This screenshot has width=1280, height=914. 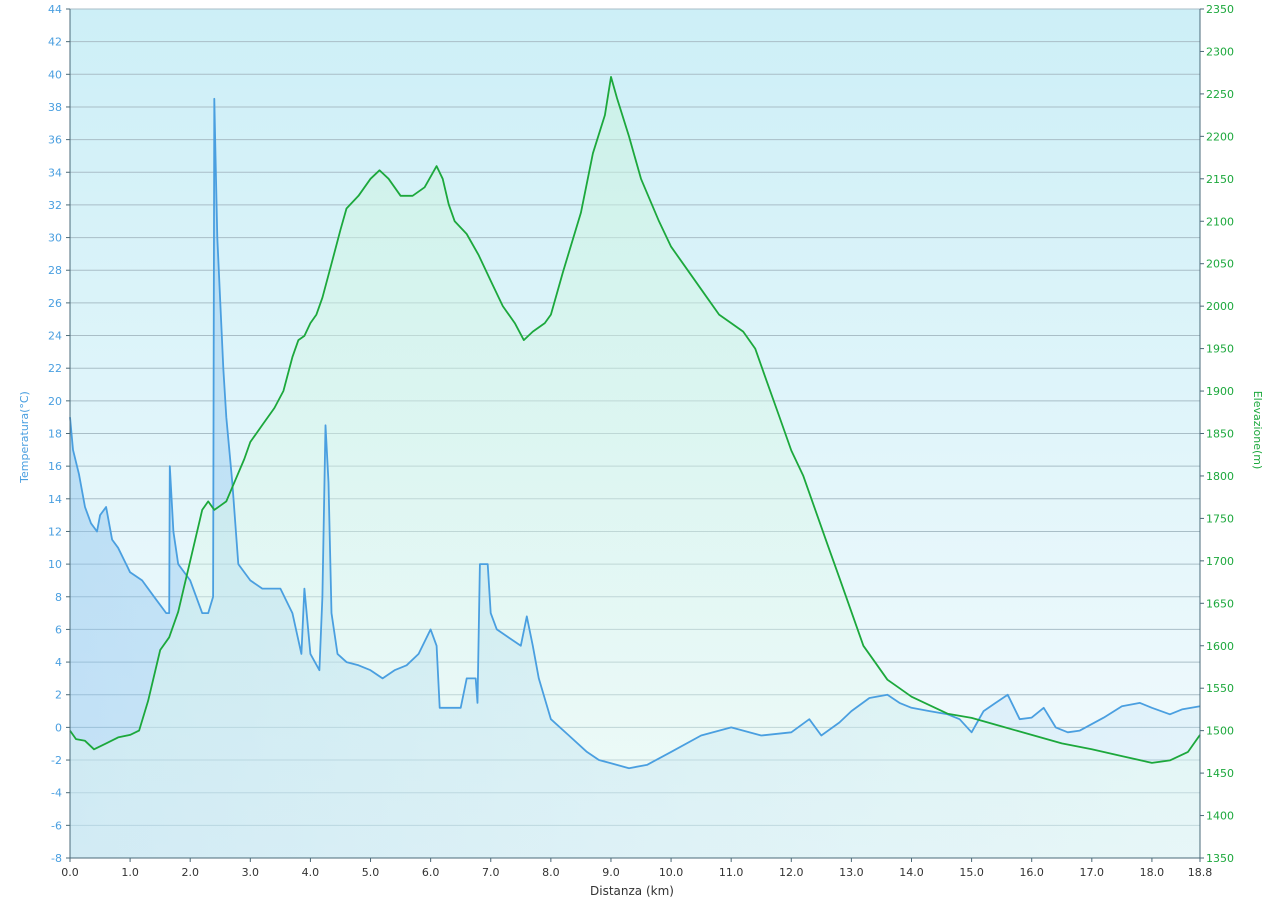 What do you see at coordinates (1220, 518) in the screenshot?
I see `y-right-tick-label: 1750` at bounding box center [1220, 518].